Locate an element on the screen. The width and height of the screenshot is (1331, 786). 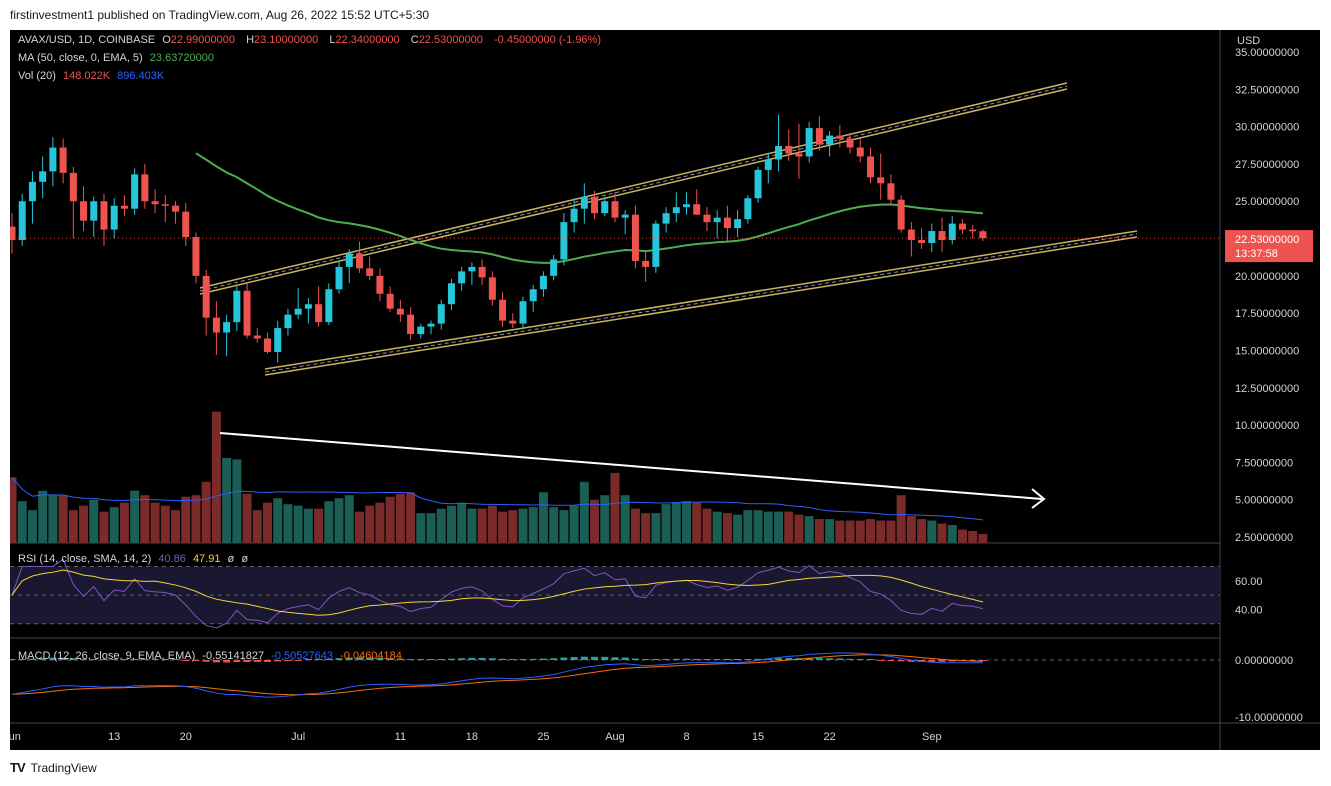
last-price-value: 22.53000000 is located at coordinates (1267, 240).